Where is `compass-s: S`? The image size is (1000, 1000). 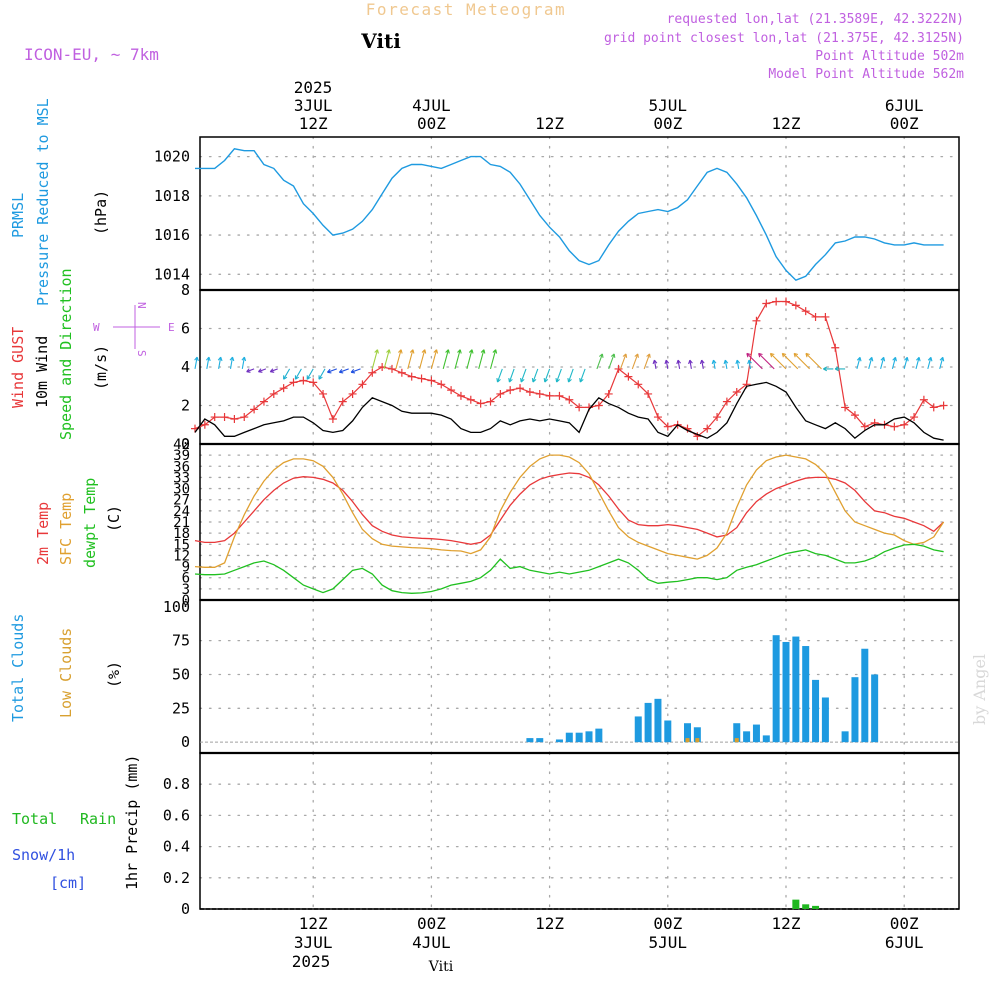 compass-s: S is located at coordinates (141, 353).